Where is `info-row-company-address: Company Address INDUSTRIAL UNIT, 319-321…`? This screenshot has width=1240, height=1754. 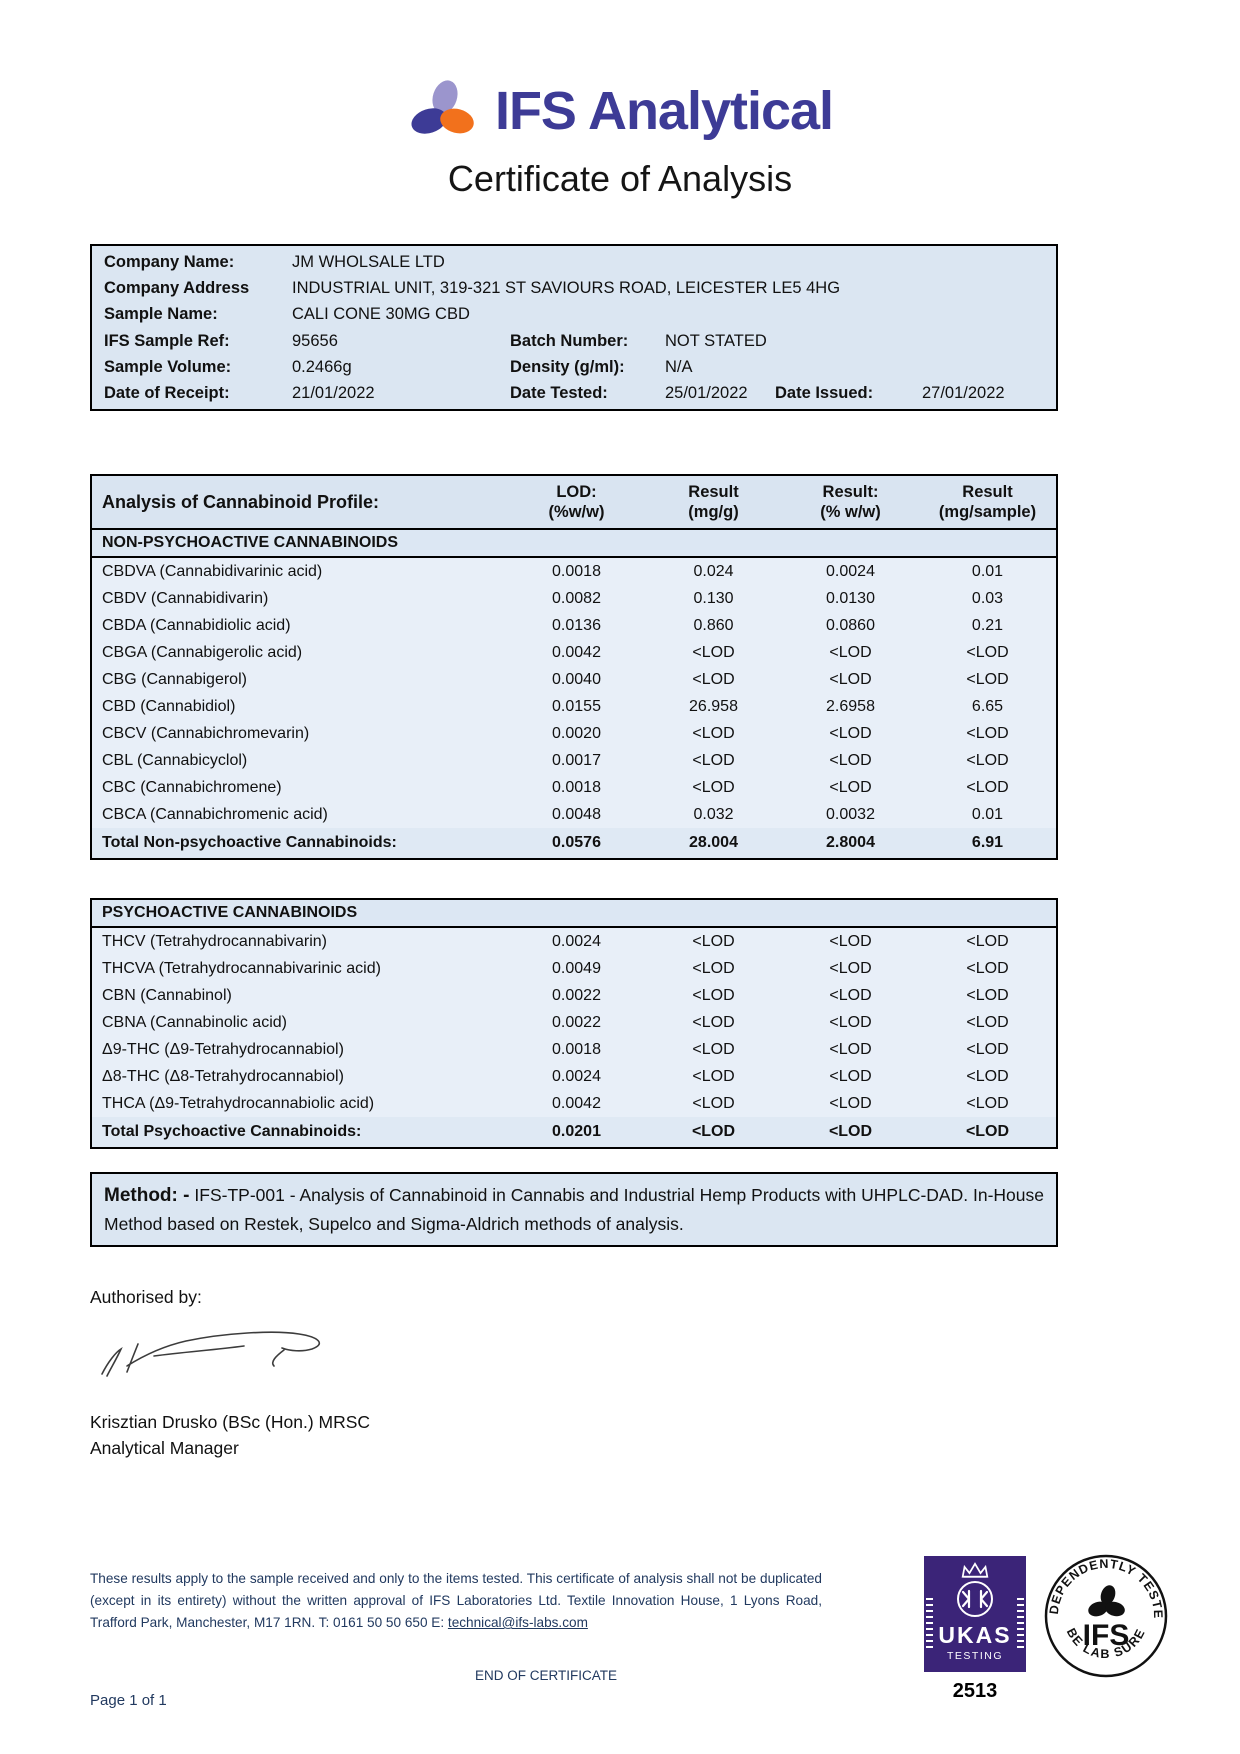 info-row-company-address: Company Address INDUSTRIAL UNIT, 319-321… is located at coordinates (574, 288).